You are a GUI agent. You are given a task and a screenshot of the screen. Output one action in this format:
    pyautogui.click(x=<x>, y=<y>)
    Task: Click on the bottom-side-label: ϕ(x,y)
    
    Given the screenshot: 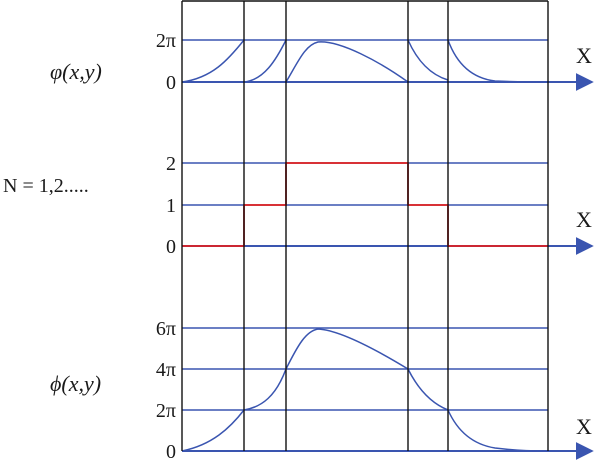 What is the action you would take?
    pyautogui.click(x=75, y=383)
    